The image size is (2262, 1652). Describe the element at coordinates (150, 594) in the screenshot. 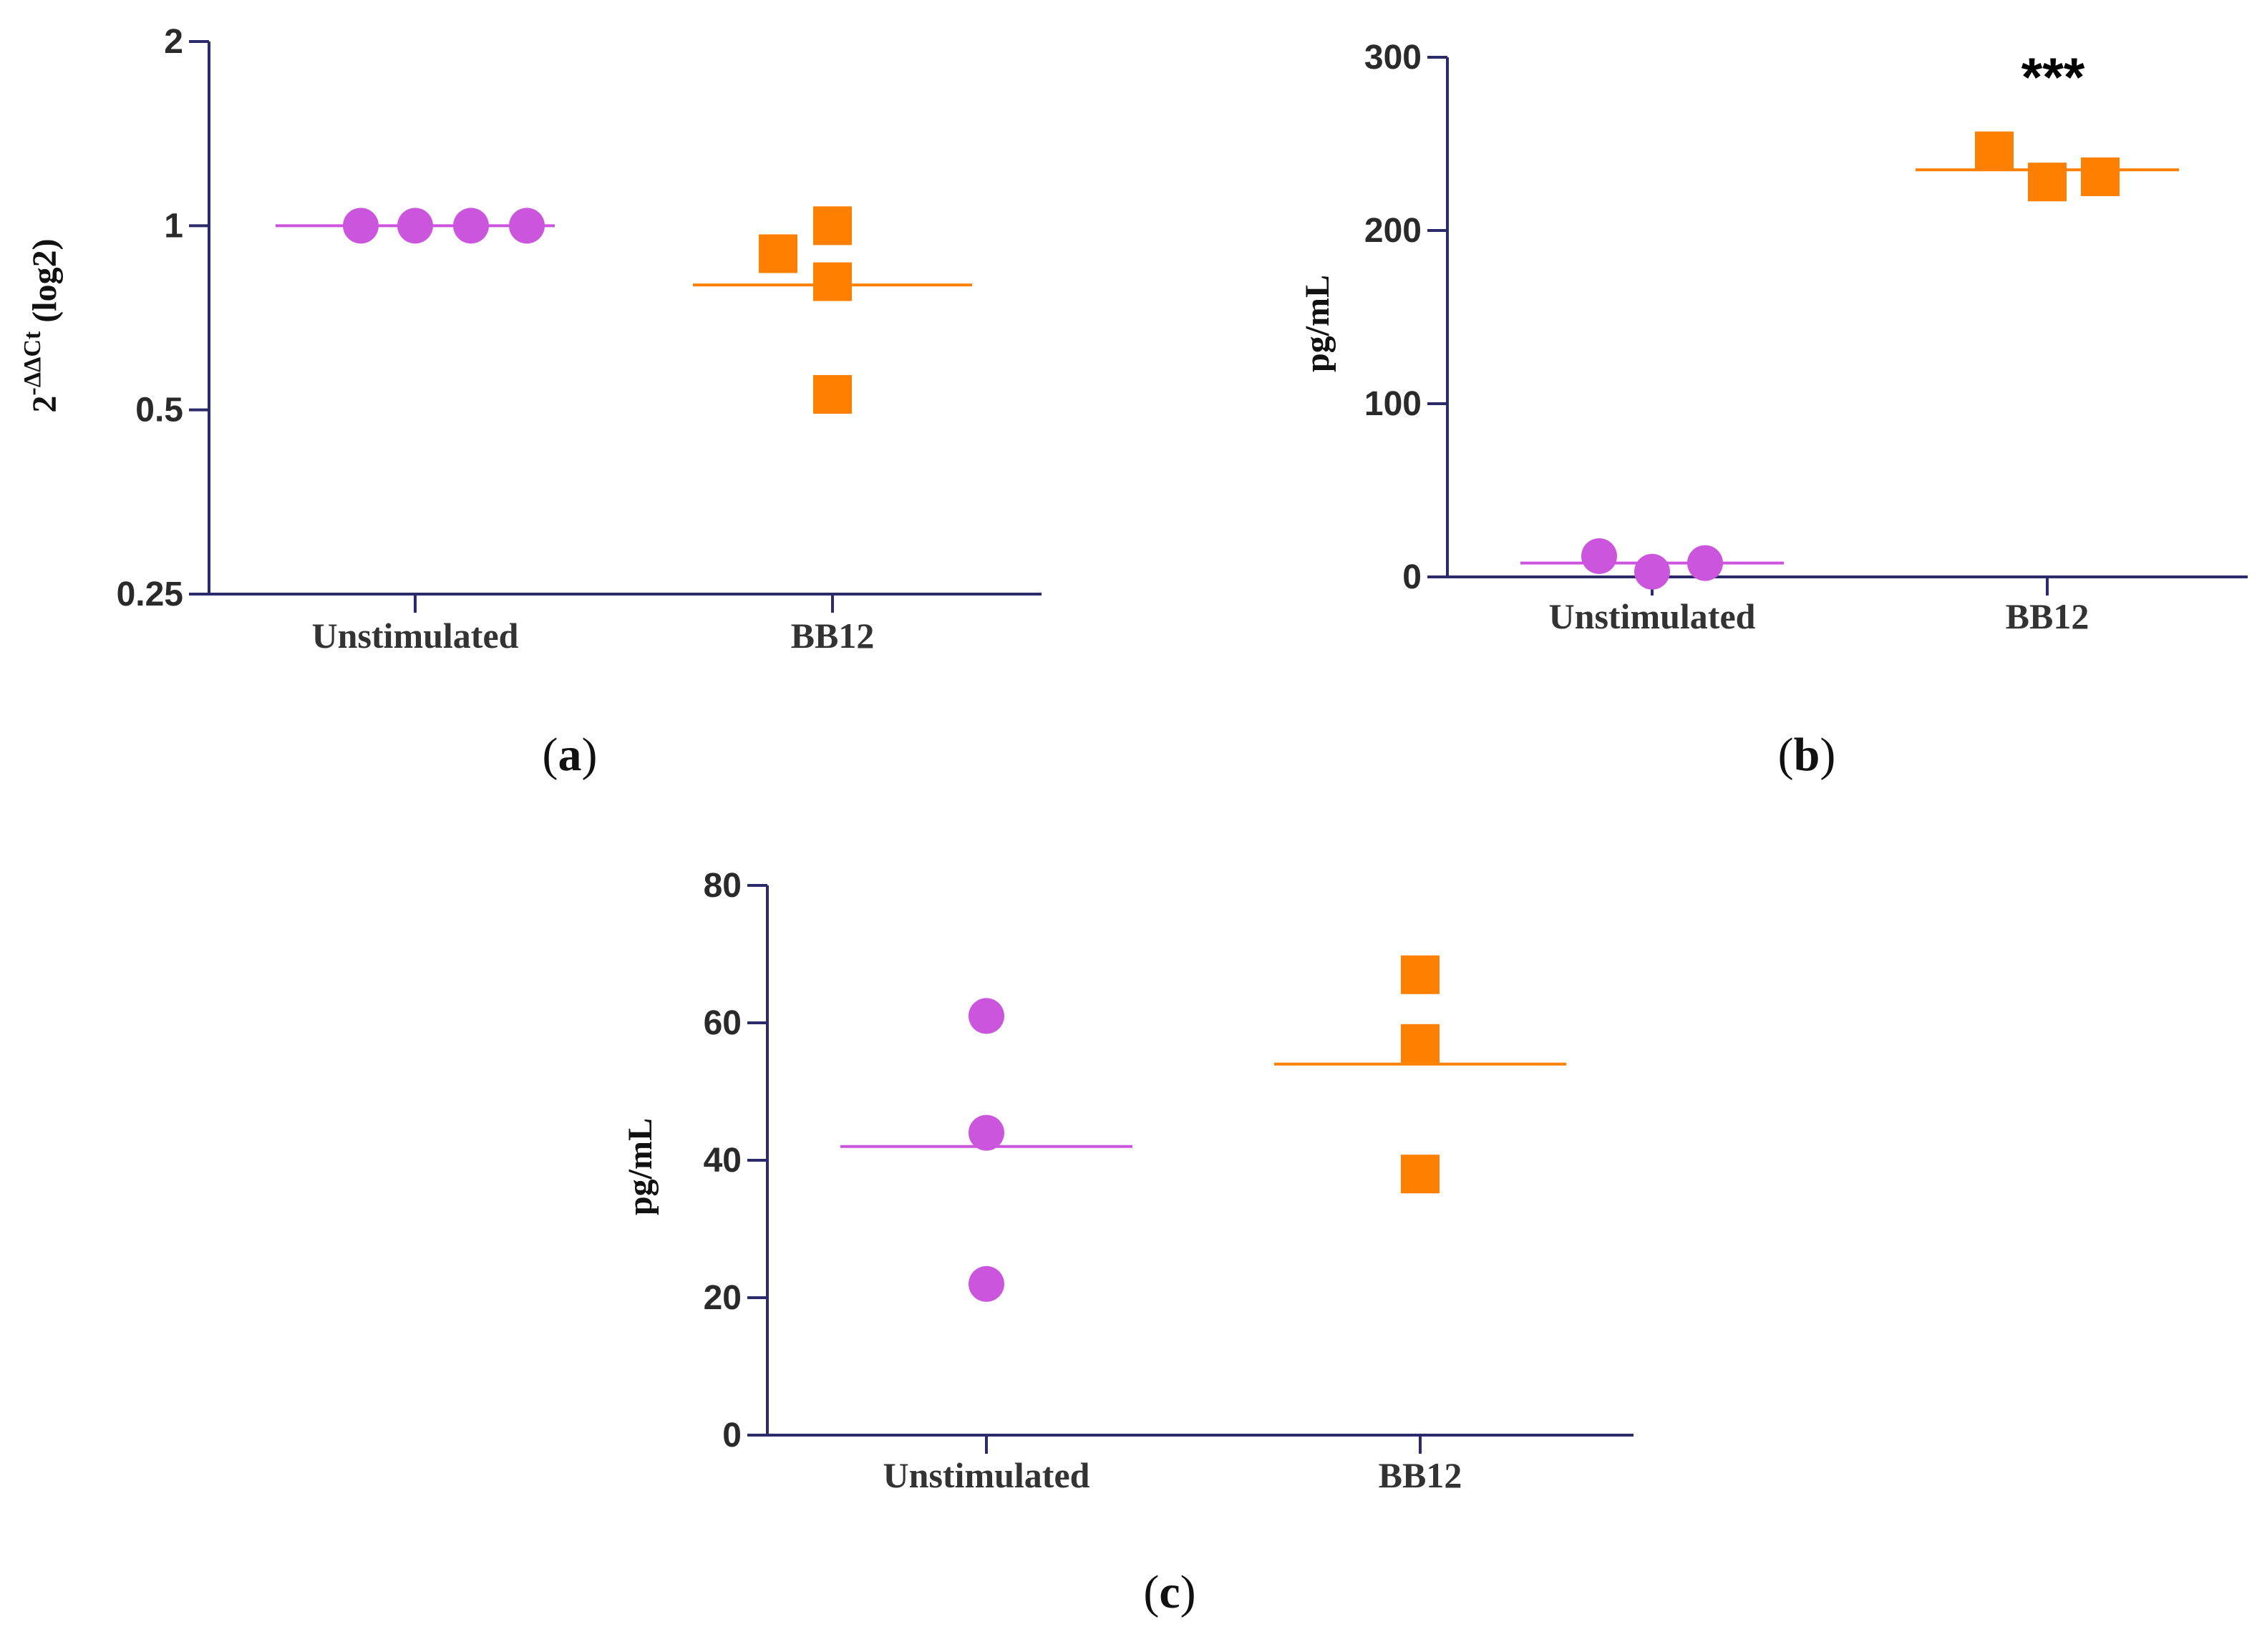

I see `y-tick-label: 0.25` at that location.